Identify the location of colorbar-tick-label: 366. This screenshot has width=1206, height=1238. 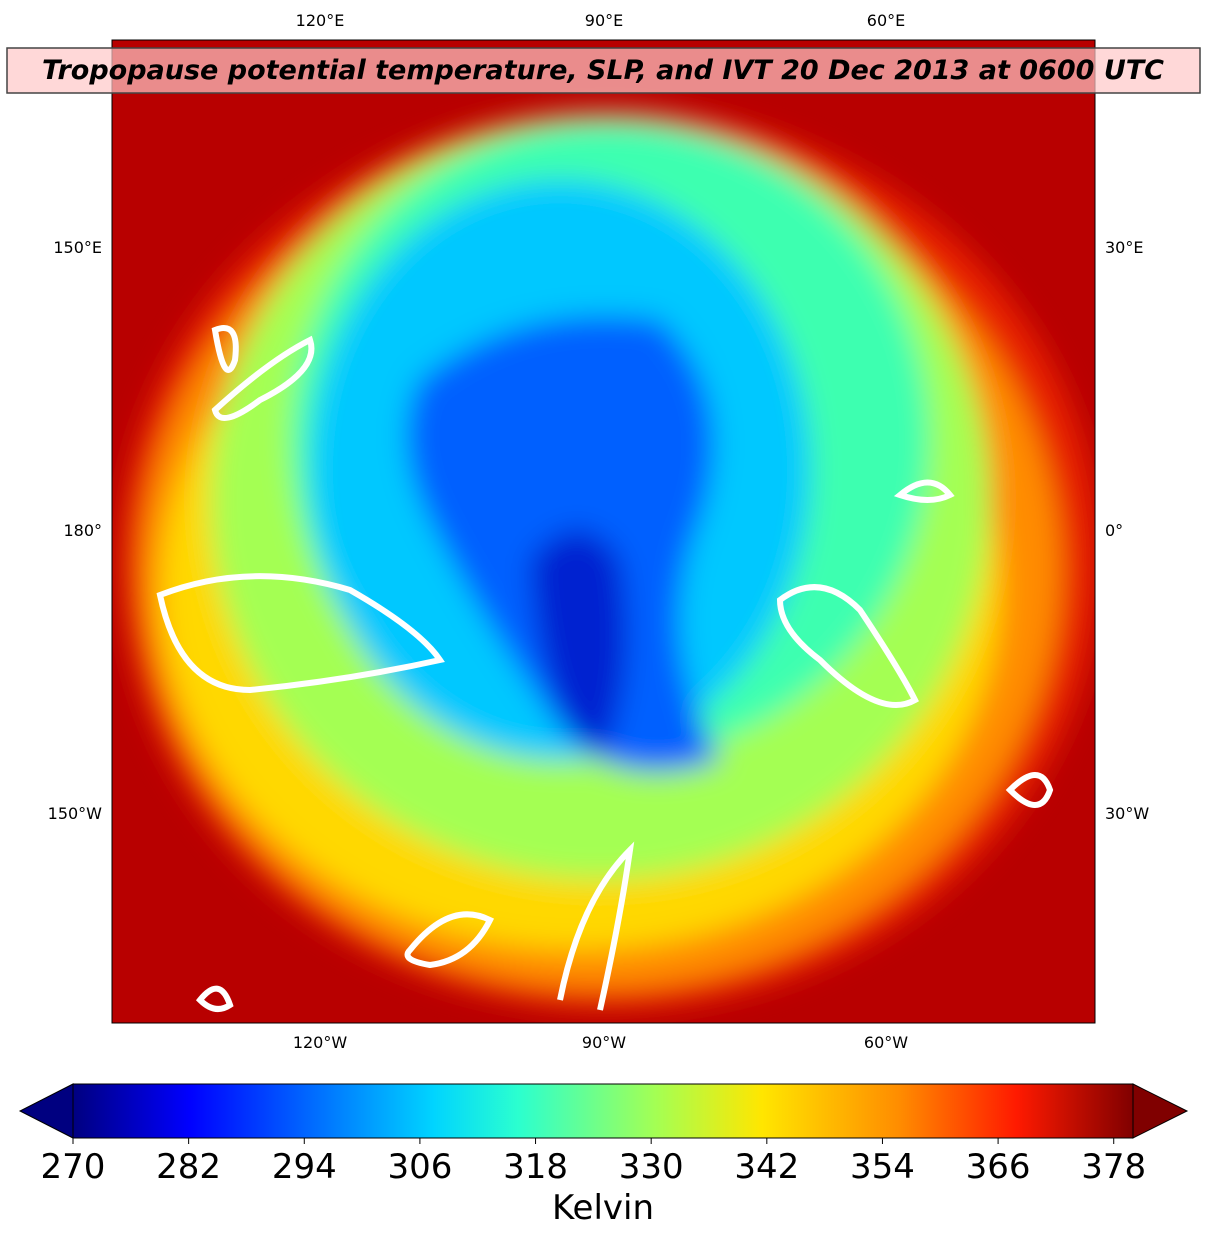
(998, 1167).